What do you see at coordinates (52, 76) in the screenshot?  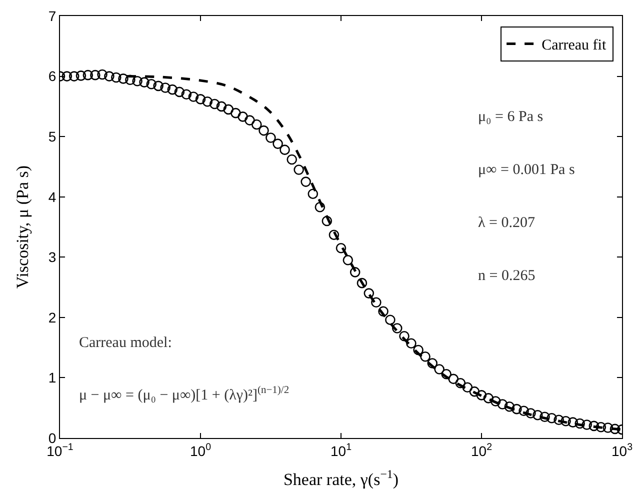 I see `y-tick-label: 6` at bounding box center [52, 76].